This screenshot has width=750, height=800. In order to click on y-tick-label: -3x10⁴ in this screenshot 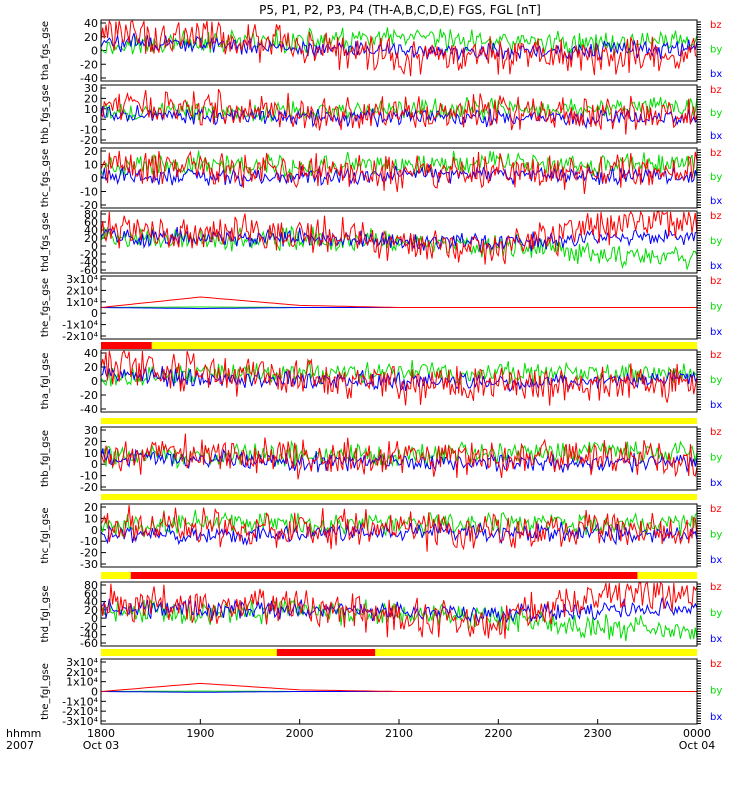, I will do `click(80, 721)`.